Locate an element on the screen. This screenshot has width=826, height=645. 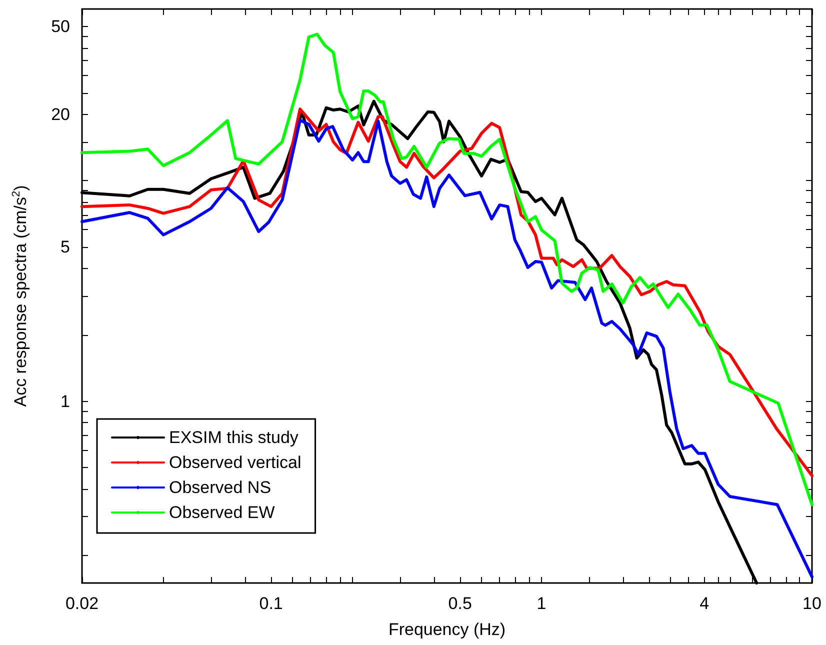
x-axis-title: Frequency (Hz) is located at coordinates (447, 629).